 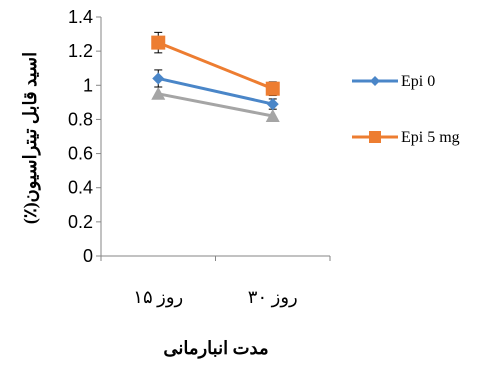 I want to click on y-tick-label: 1, so click(x=88, y=85).